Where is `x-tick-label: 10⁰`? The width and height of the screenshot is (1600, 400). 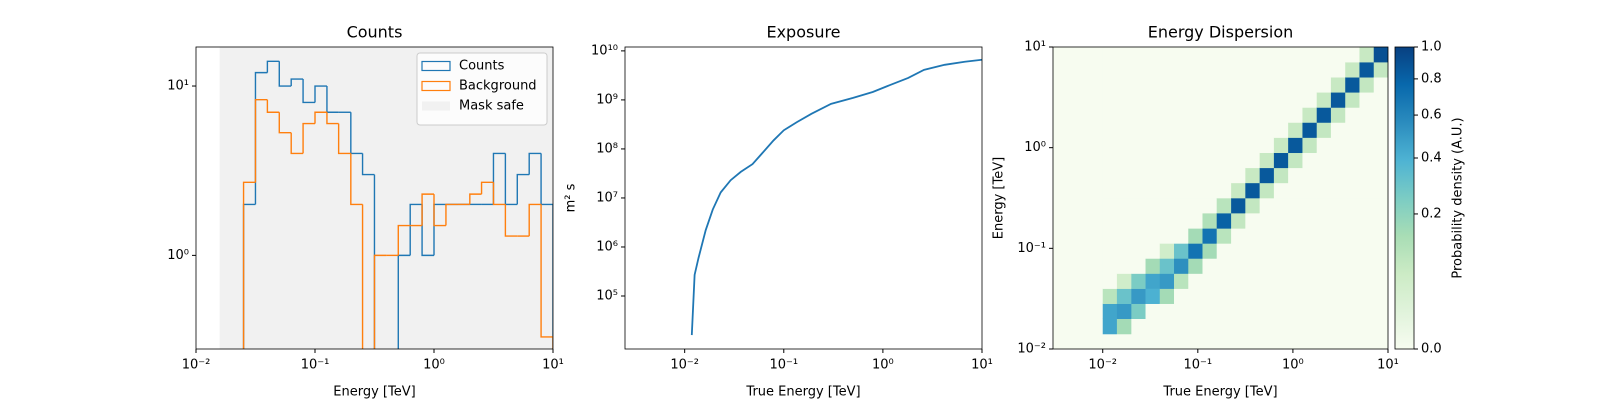
x-tick-label: 10⁰ is located at coordinates (434, 365).